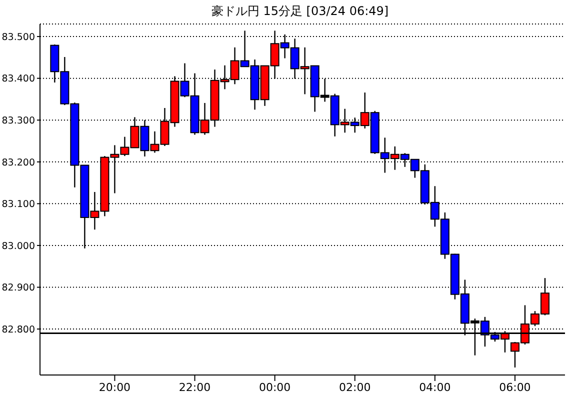 This screenshot has height=398, width=570. Describe the element at coordinates (300, 11) in the screenshot. I see `chart-title: 豪ドル円 15分足 [03/24 06:49]` at that location.